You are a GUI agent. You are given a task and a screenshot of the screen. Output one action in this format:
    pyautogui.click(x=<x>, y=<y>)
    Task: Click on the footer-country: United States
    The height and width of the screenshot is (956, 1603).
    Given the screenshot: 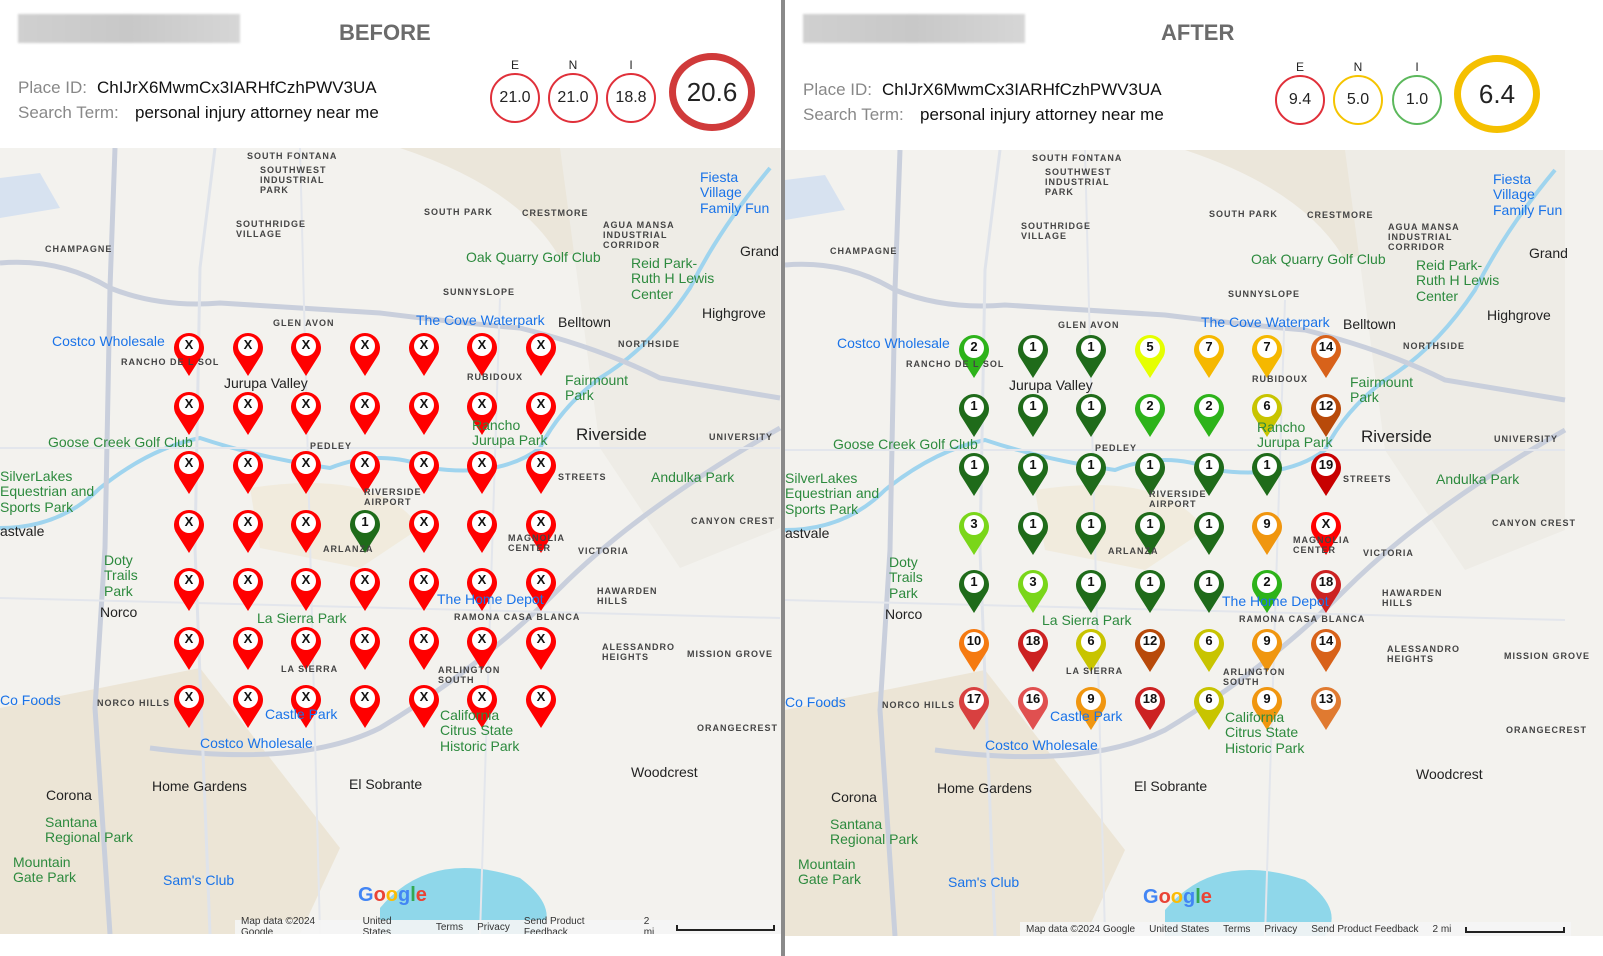 What is the action you would take?
    pyautogui.click(x=377, y=925)
    